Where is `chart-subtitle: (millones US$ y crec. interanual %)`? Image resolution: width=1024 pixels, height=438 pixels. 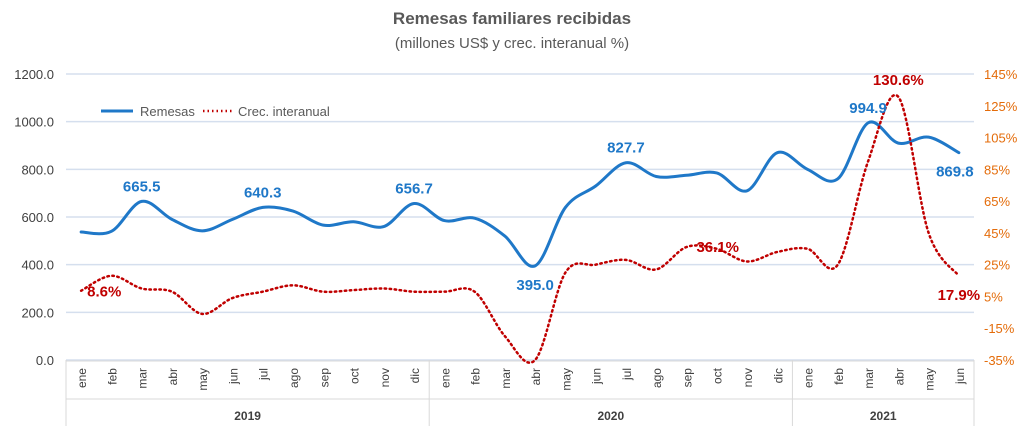 chart-subtitle: (millones US$ y crec. interanual %) is located at coordinates (512, 43).